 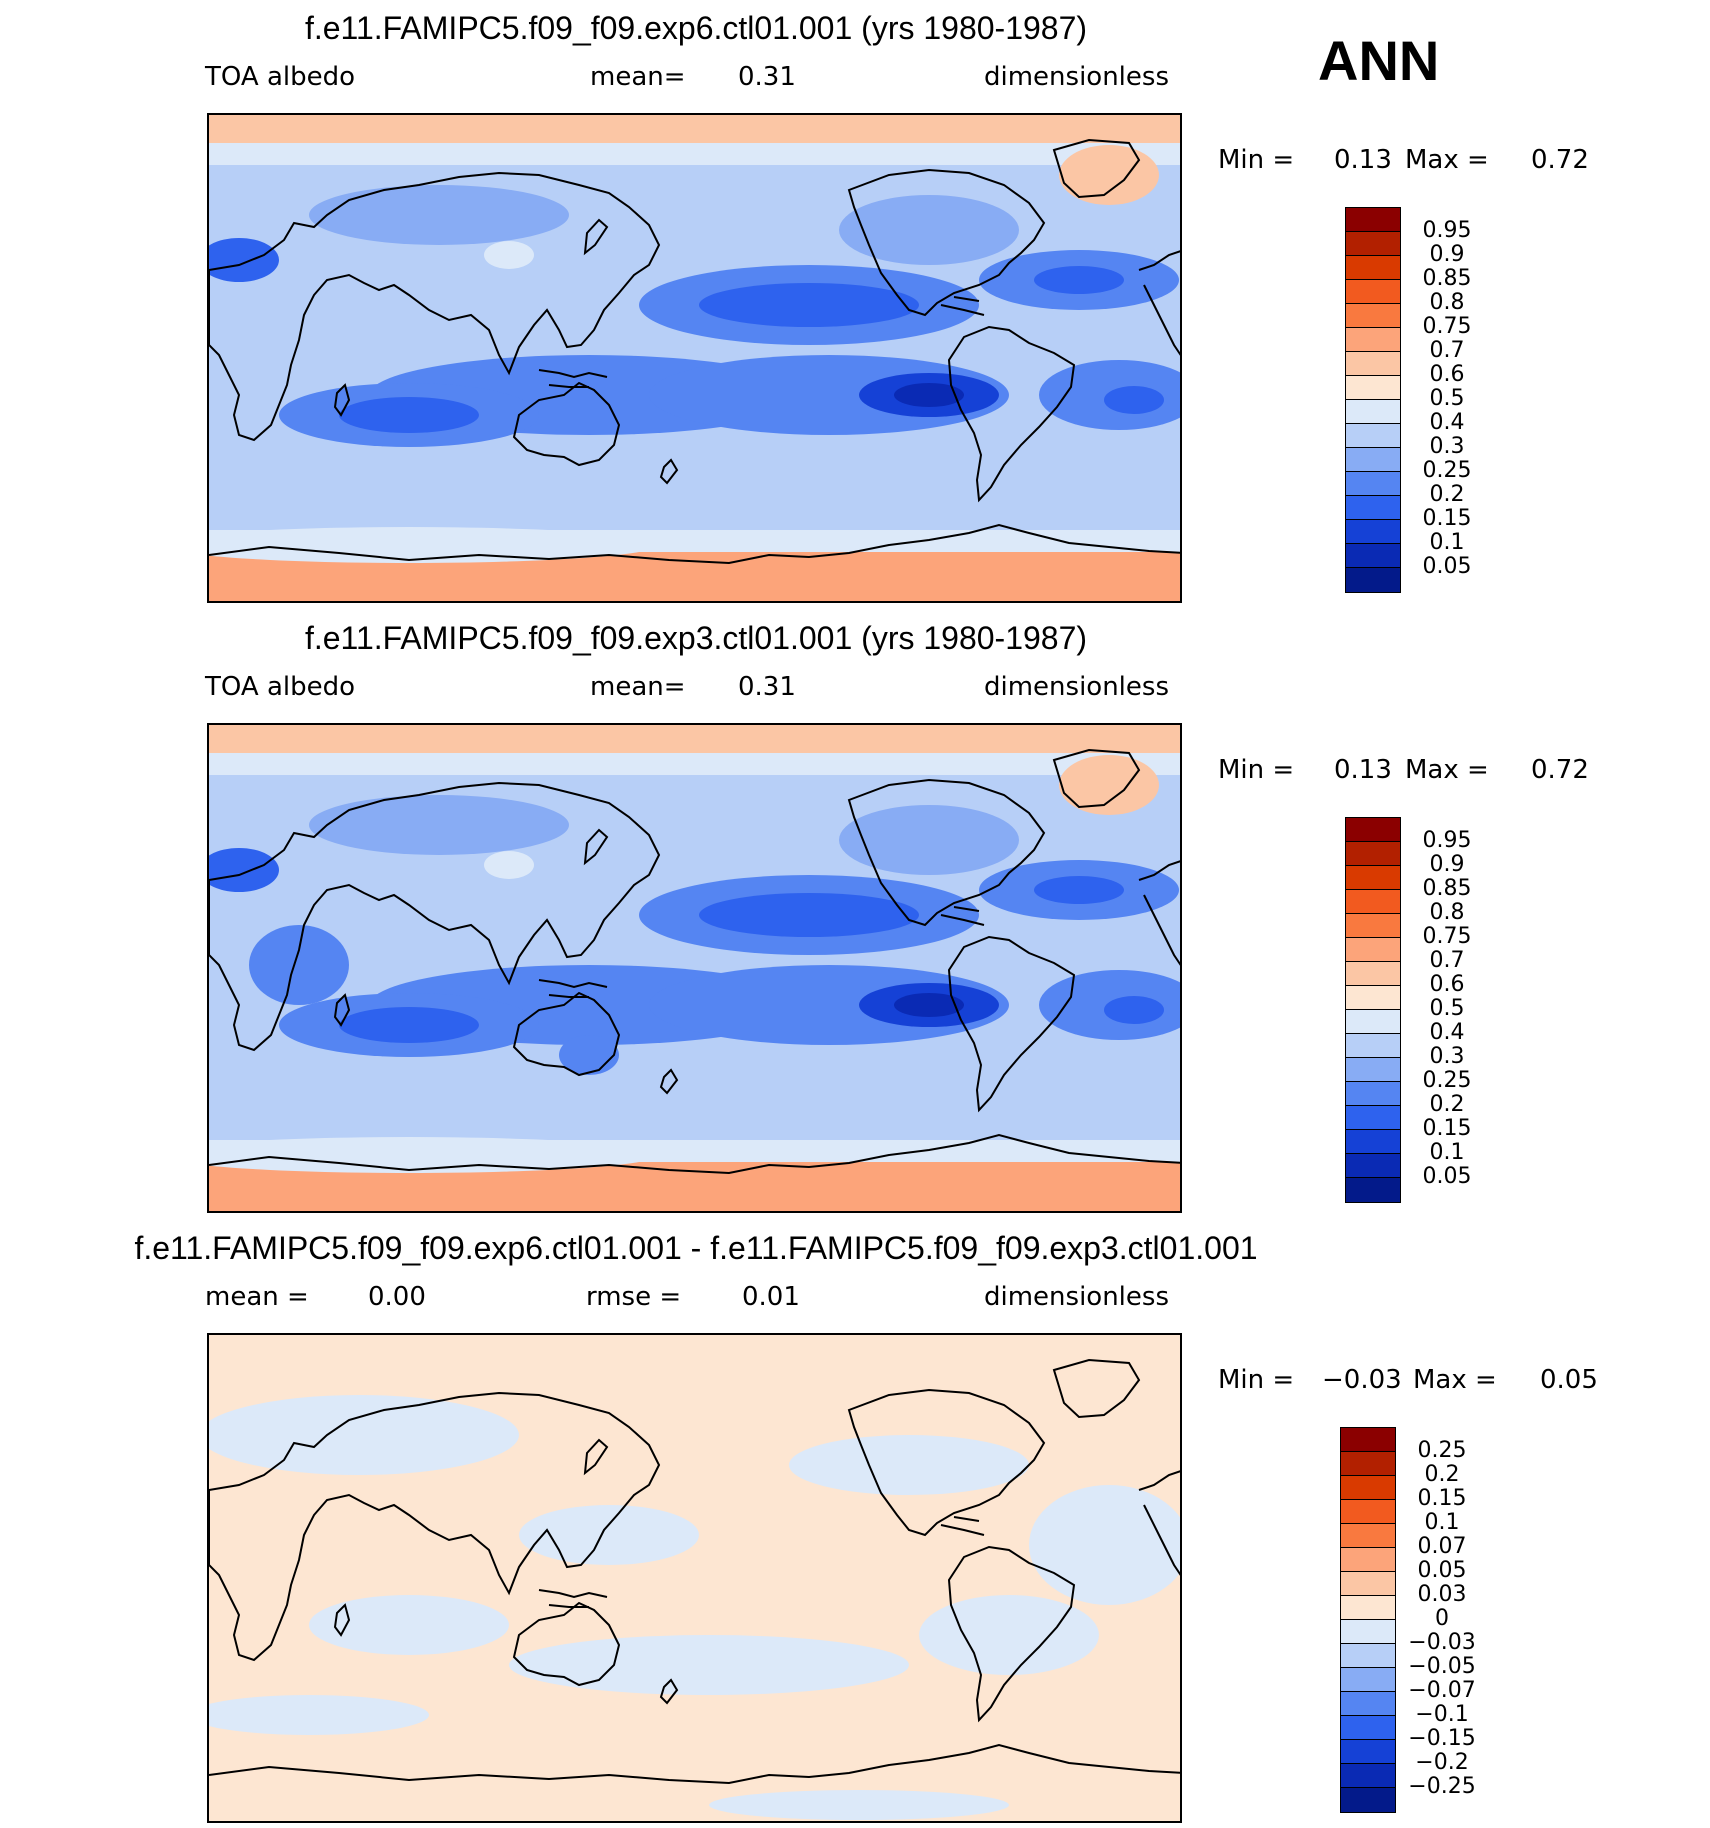 I want to click on panel-subtitle-mid-label: rmse =, so click(x=634, y=1297).